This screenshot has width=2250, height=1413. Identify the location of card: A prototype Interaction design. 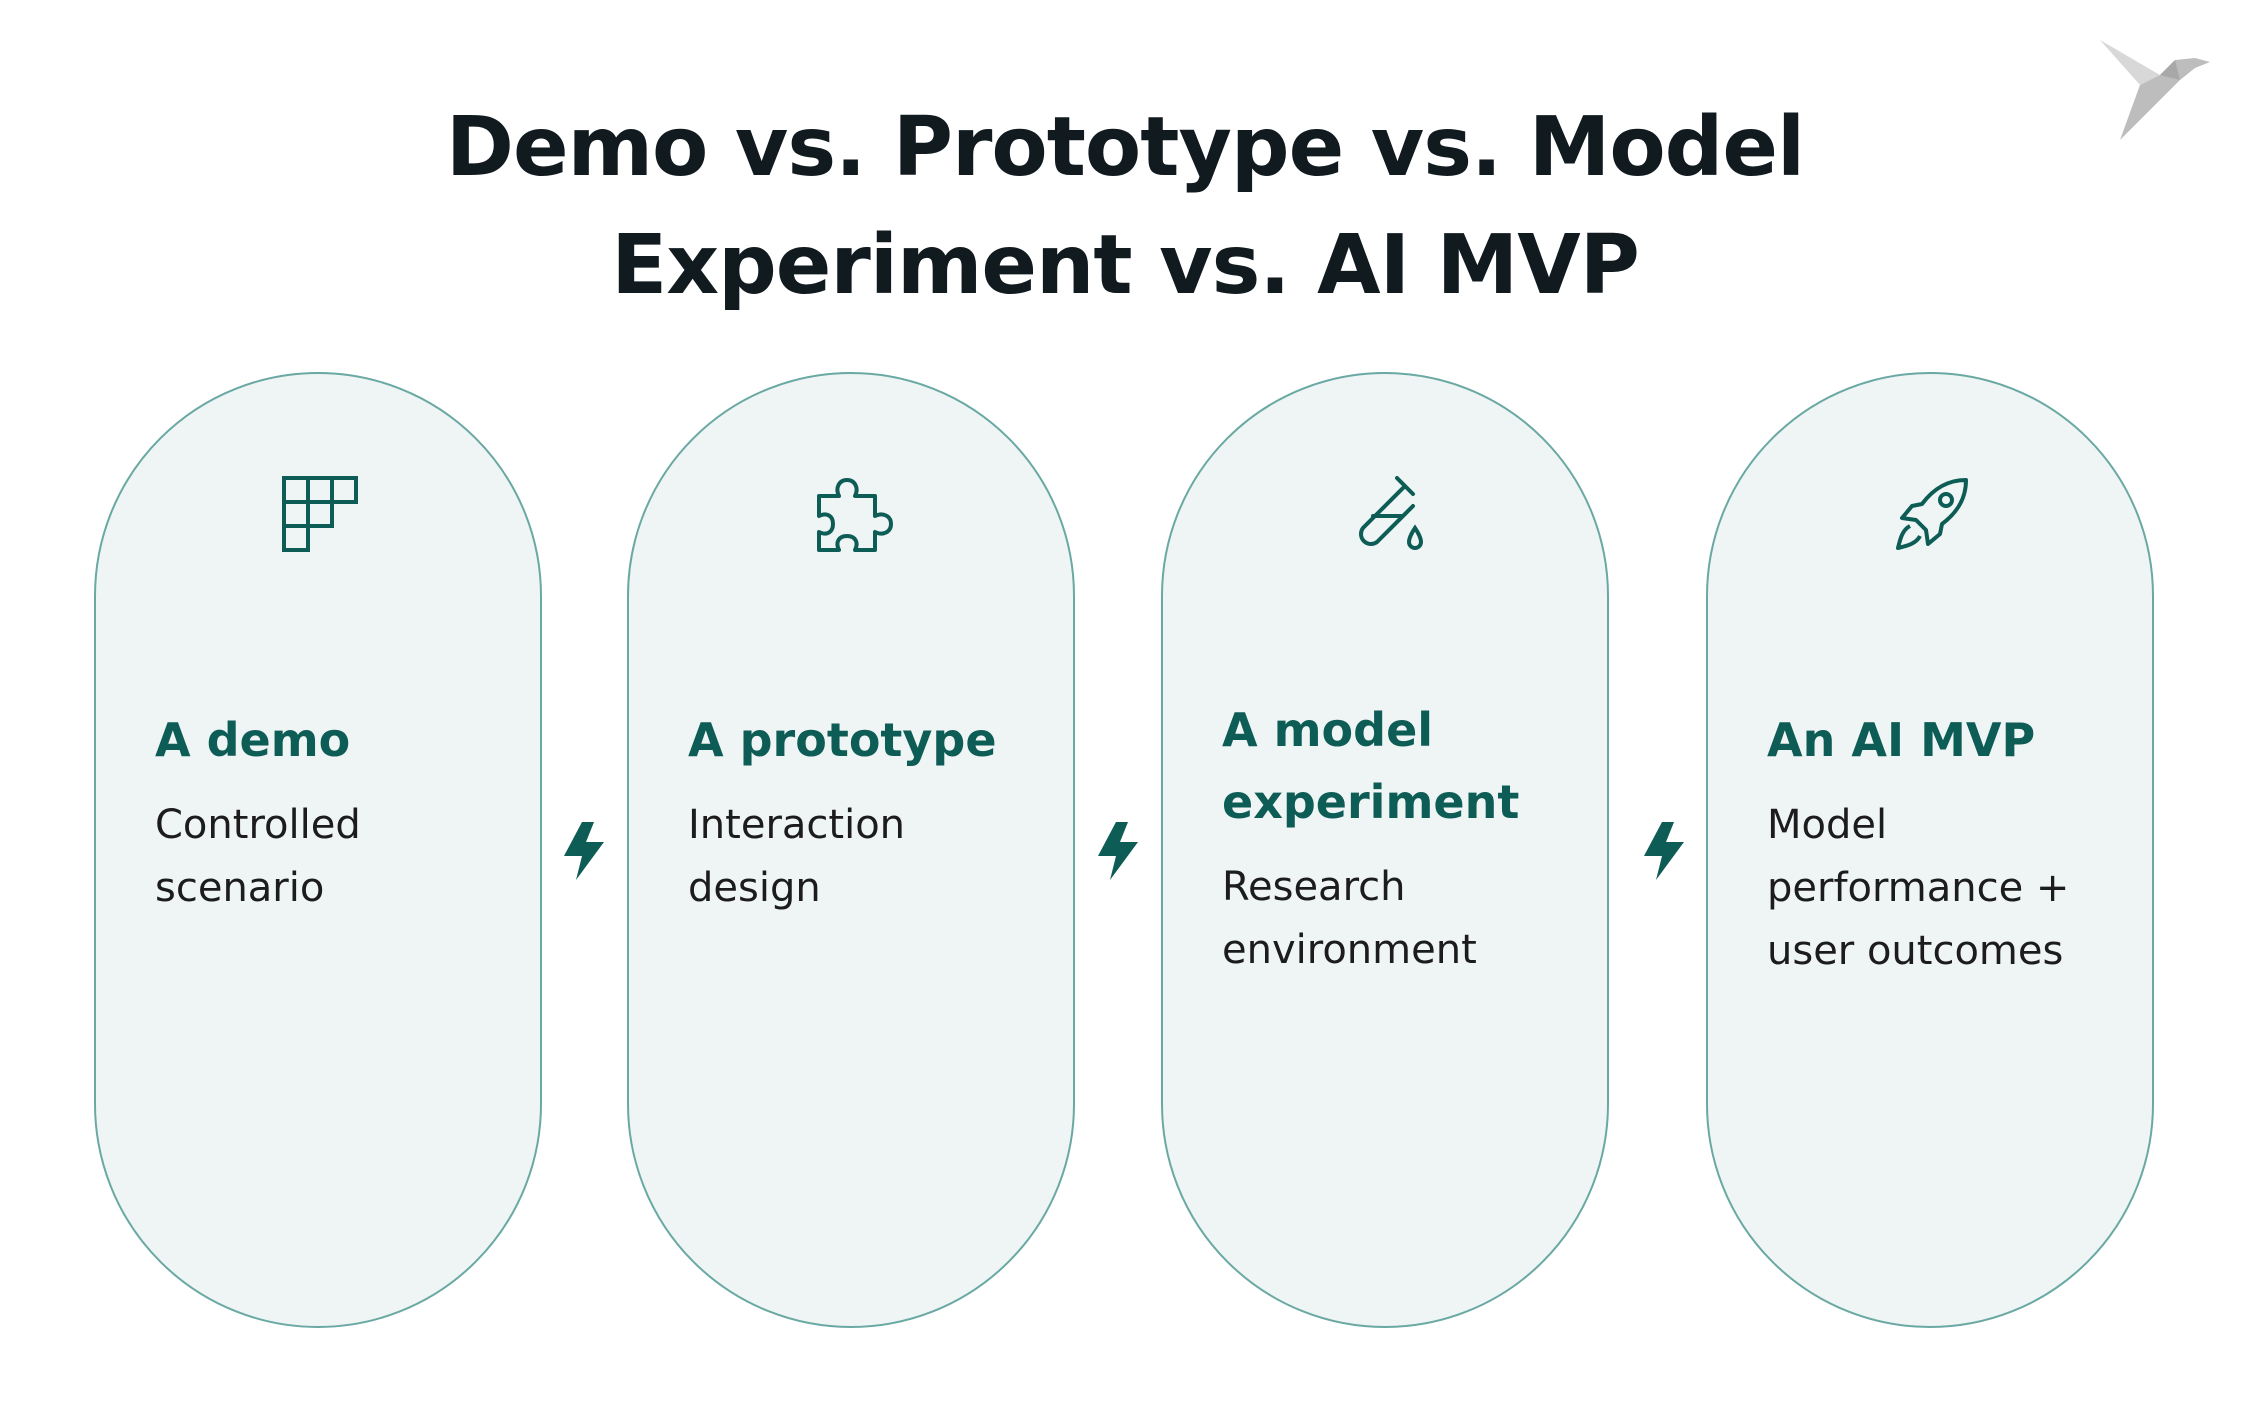
(851, 850).